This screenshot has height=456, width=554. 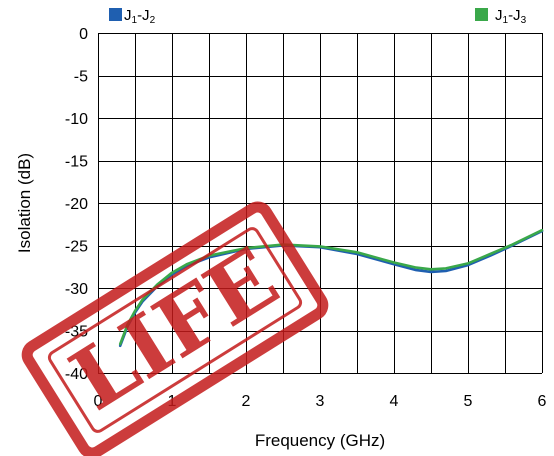 I want to click on y-tick-label: -25, so click(x=76, y=247).